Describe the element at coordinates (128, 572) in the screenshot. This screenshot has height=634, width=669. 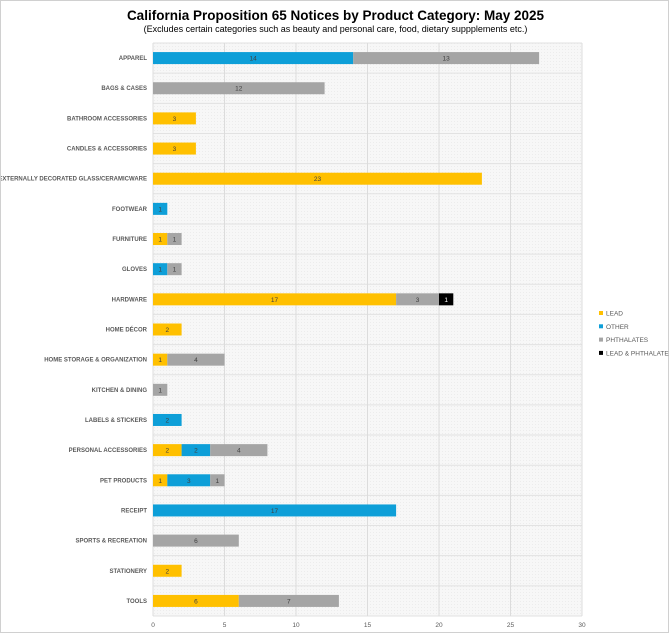
I see `category-label: STATIONERY` at that location.